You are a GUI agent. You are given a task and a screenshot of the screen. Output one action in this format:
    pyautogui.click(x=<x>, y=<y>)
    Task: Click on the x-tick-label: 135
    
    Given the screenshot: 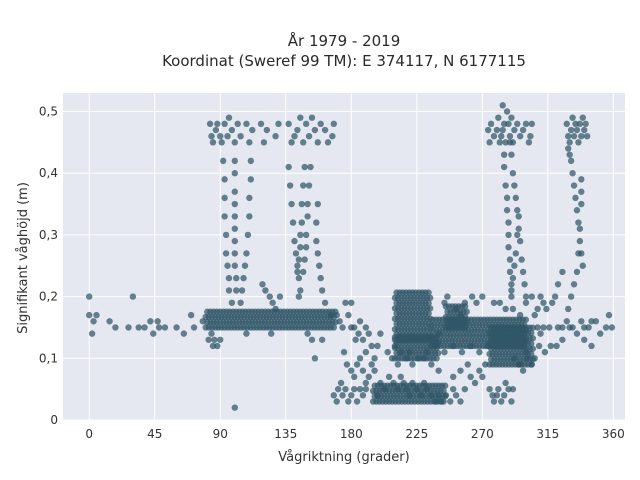 What is the action you would take?
    pyautogui.click(x=285, y=434)
    